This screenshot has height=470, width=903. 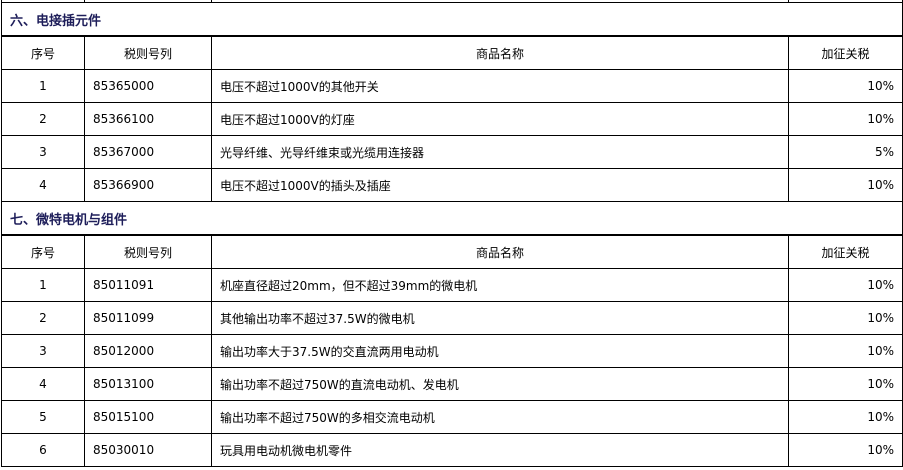 I want to click on hs-code: 85012000, so click(x=148, y=351).